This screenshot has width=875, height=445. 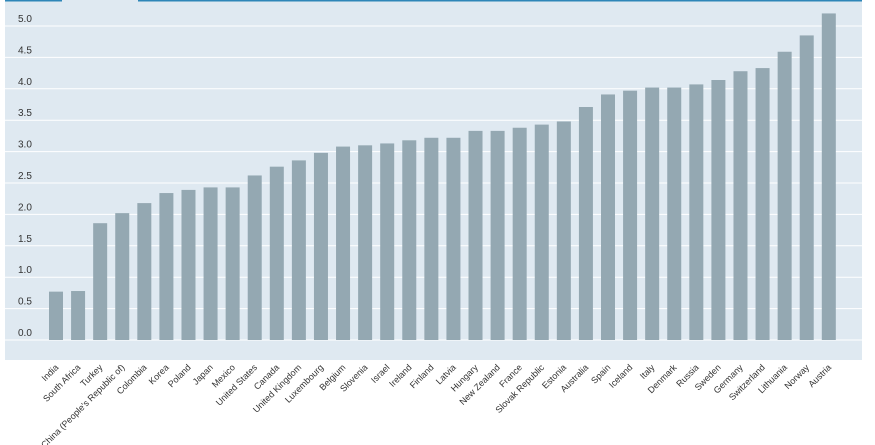 What do you see at coordinates (25, 50) in the screenshot?
I see `y-tick-label: 4.5` at bounding box center [25, 50].